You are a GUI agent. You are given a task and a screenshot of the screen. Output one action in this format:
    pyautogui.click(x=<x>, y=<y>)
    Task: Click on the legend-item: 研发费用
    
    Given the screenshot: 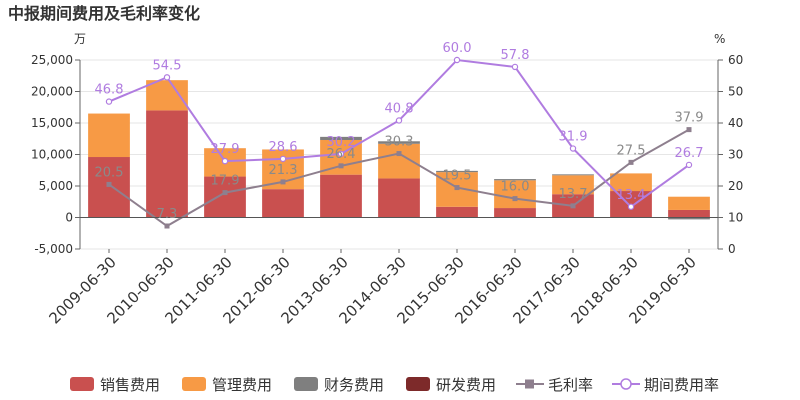 What is the action you would take?
    pyautogui.click(x=451, y=385)
    